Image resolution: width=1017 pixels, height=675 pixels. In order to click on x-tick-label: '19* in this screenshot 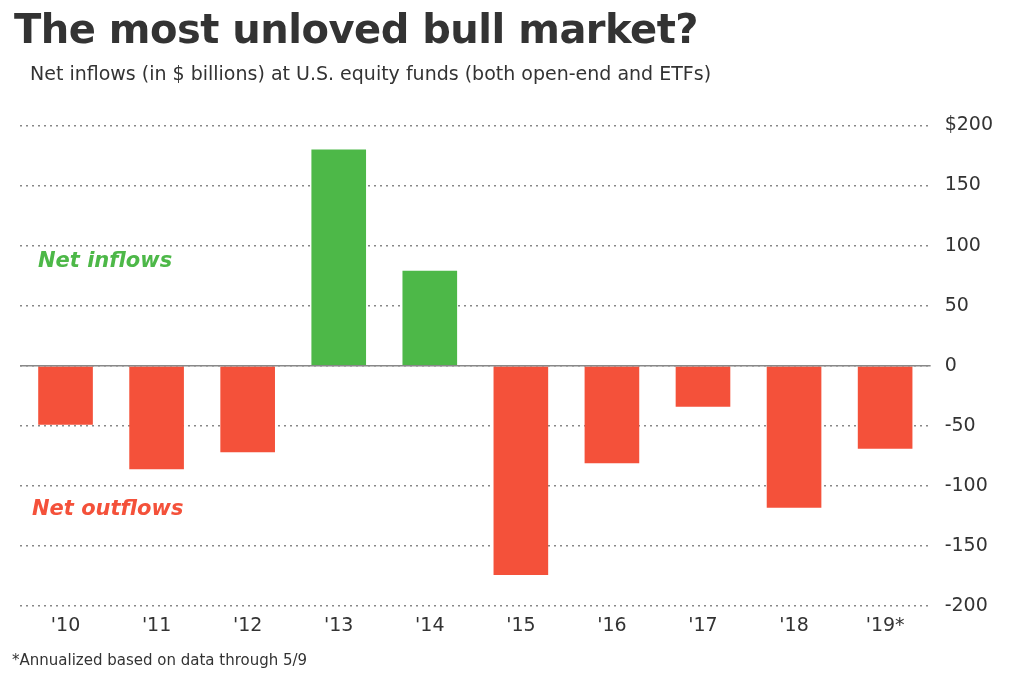, I will do `click(885, 623)`.